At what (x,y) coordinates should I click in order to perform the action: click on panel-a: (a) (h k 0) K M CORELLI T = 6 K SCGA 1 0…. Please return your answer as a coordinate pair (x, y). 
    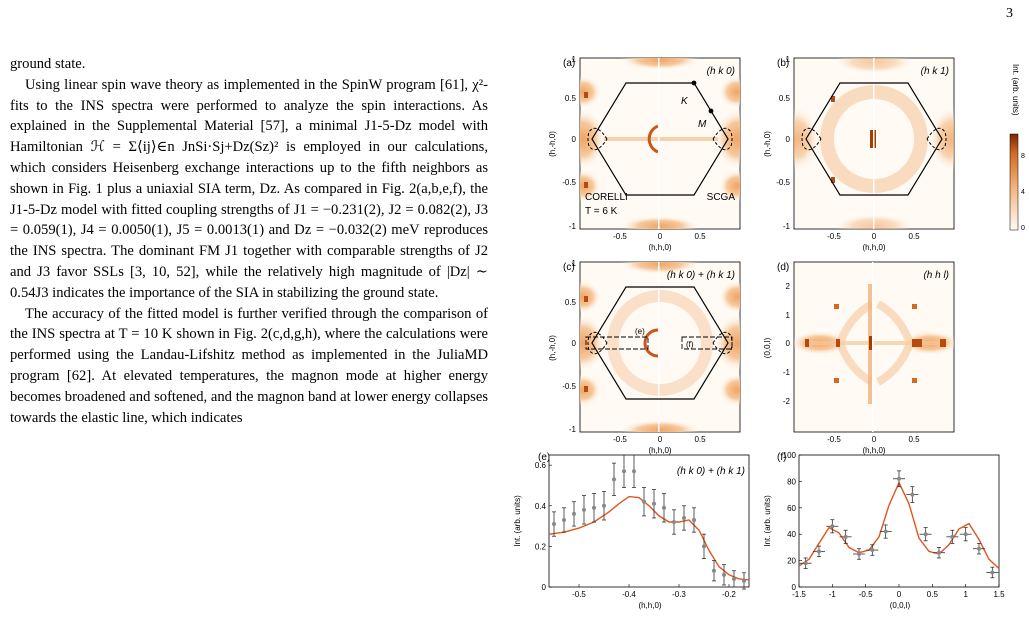
    Looking at the image, I should click on (644, 153).